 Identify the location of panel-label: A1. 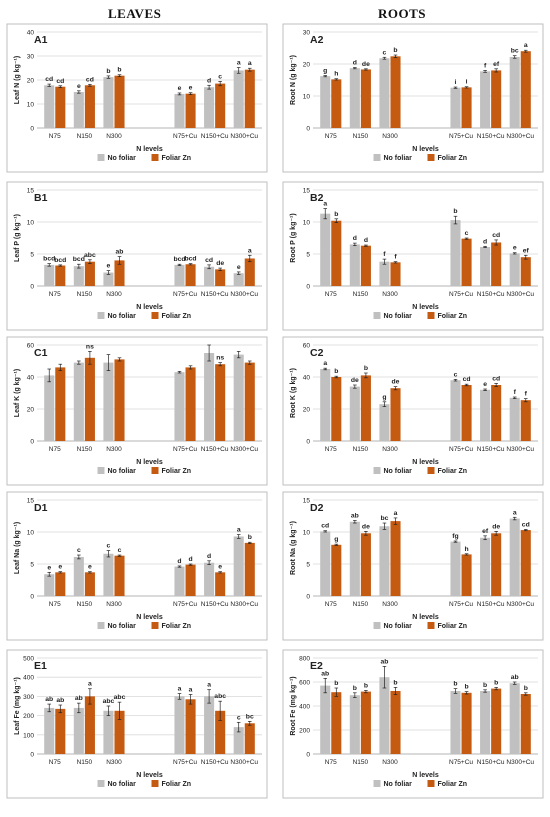
(41, 40).